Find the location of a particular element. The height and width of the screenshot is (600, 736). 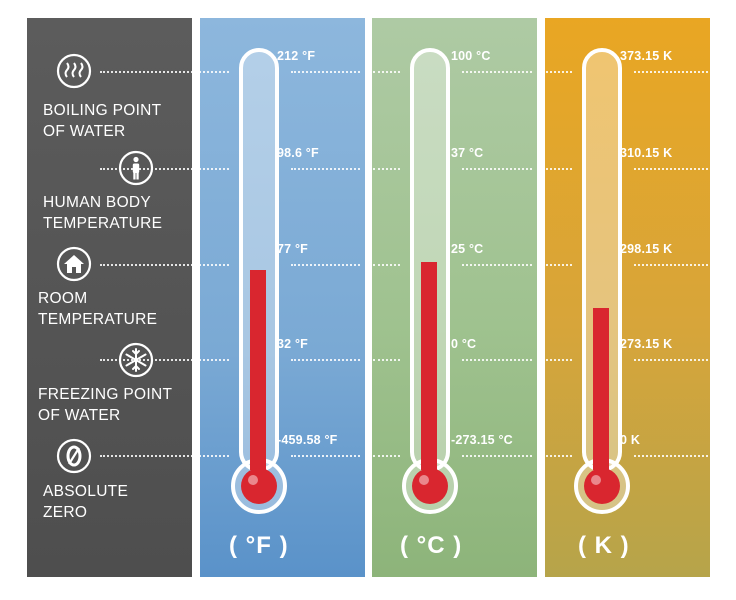

celsius-thermometer is located at coordinates (430, 281).